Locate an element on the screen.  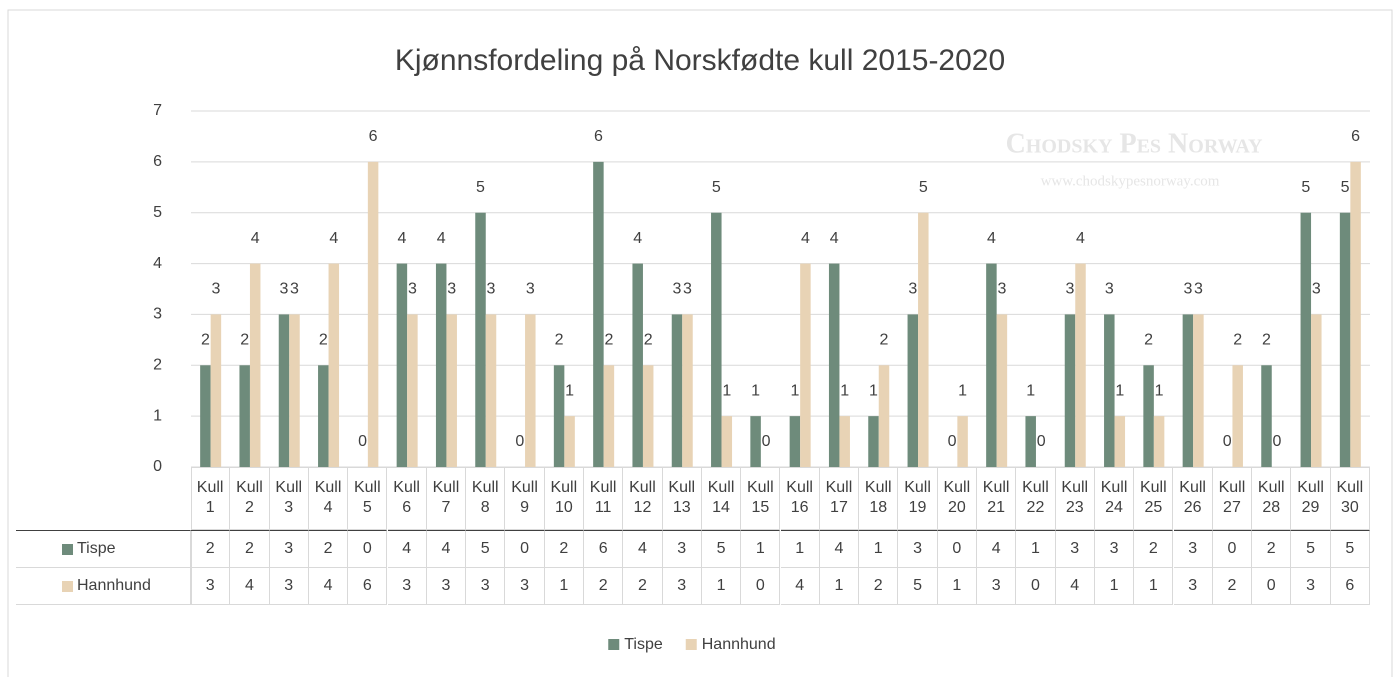
series-name: Hannhund is located at coordinates (114, 585).